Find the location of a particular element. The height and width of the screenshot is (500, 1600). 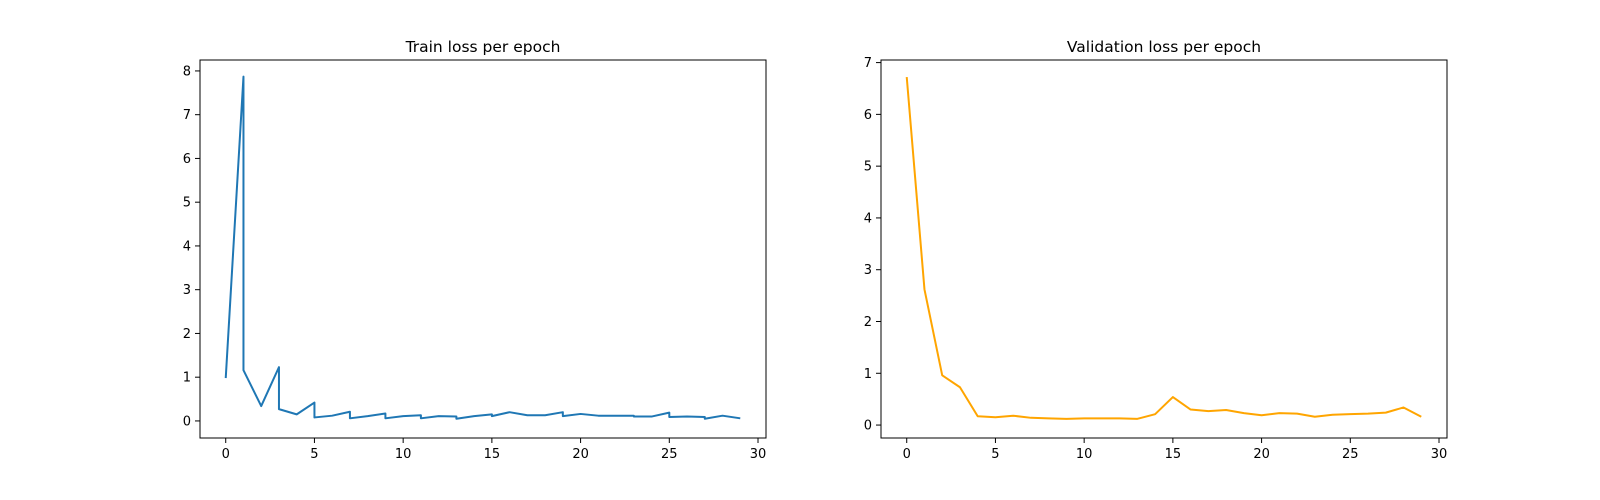

train-loss-y-tick-label: 5 is located at coordinates (187, 203).